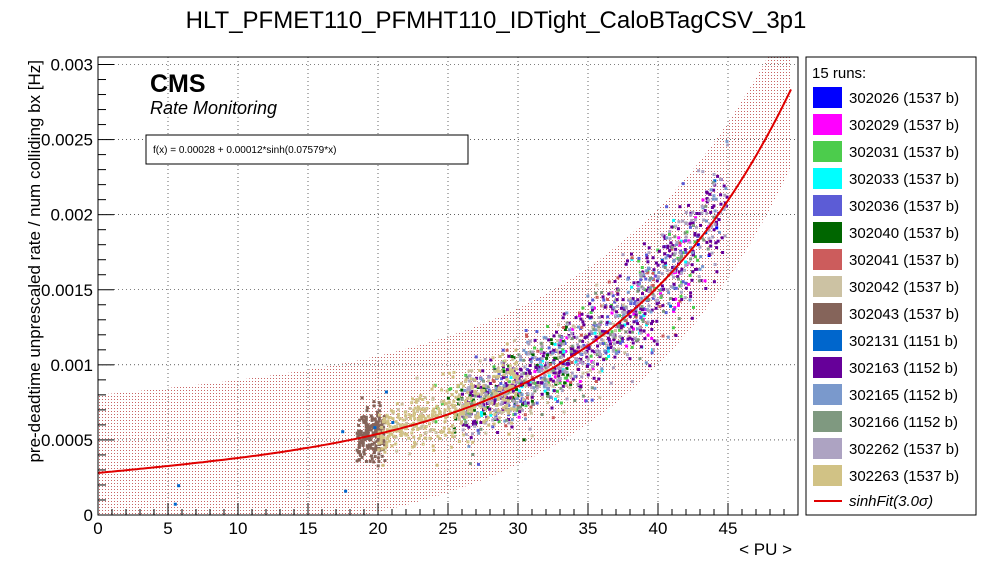  I want to click on legend-label: 302262 (1537 b), so click(904, 449).